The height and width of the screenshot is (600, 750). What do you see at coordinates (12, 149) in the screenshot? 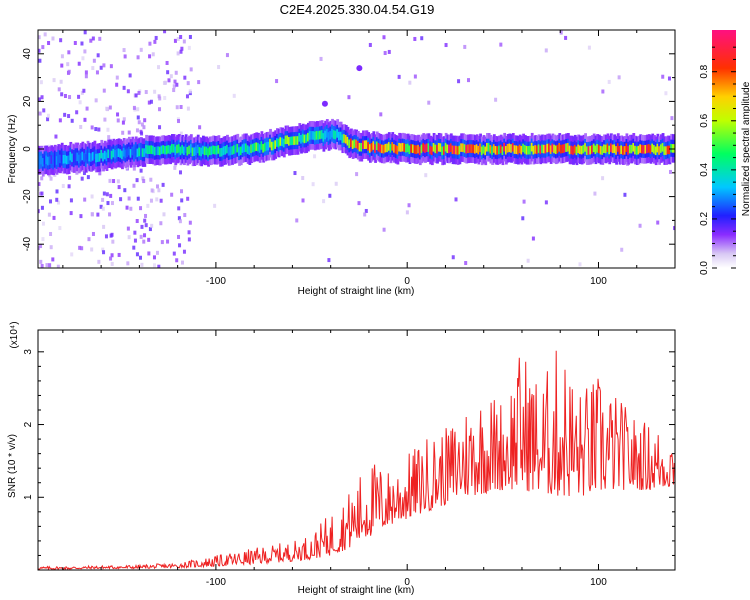
I see `spectrogram-y-label: Frequency (Hz)` at bounding box center [12, 149].